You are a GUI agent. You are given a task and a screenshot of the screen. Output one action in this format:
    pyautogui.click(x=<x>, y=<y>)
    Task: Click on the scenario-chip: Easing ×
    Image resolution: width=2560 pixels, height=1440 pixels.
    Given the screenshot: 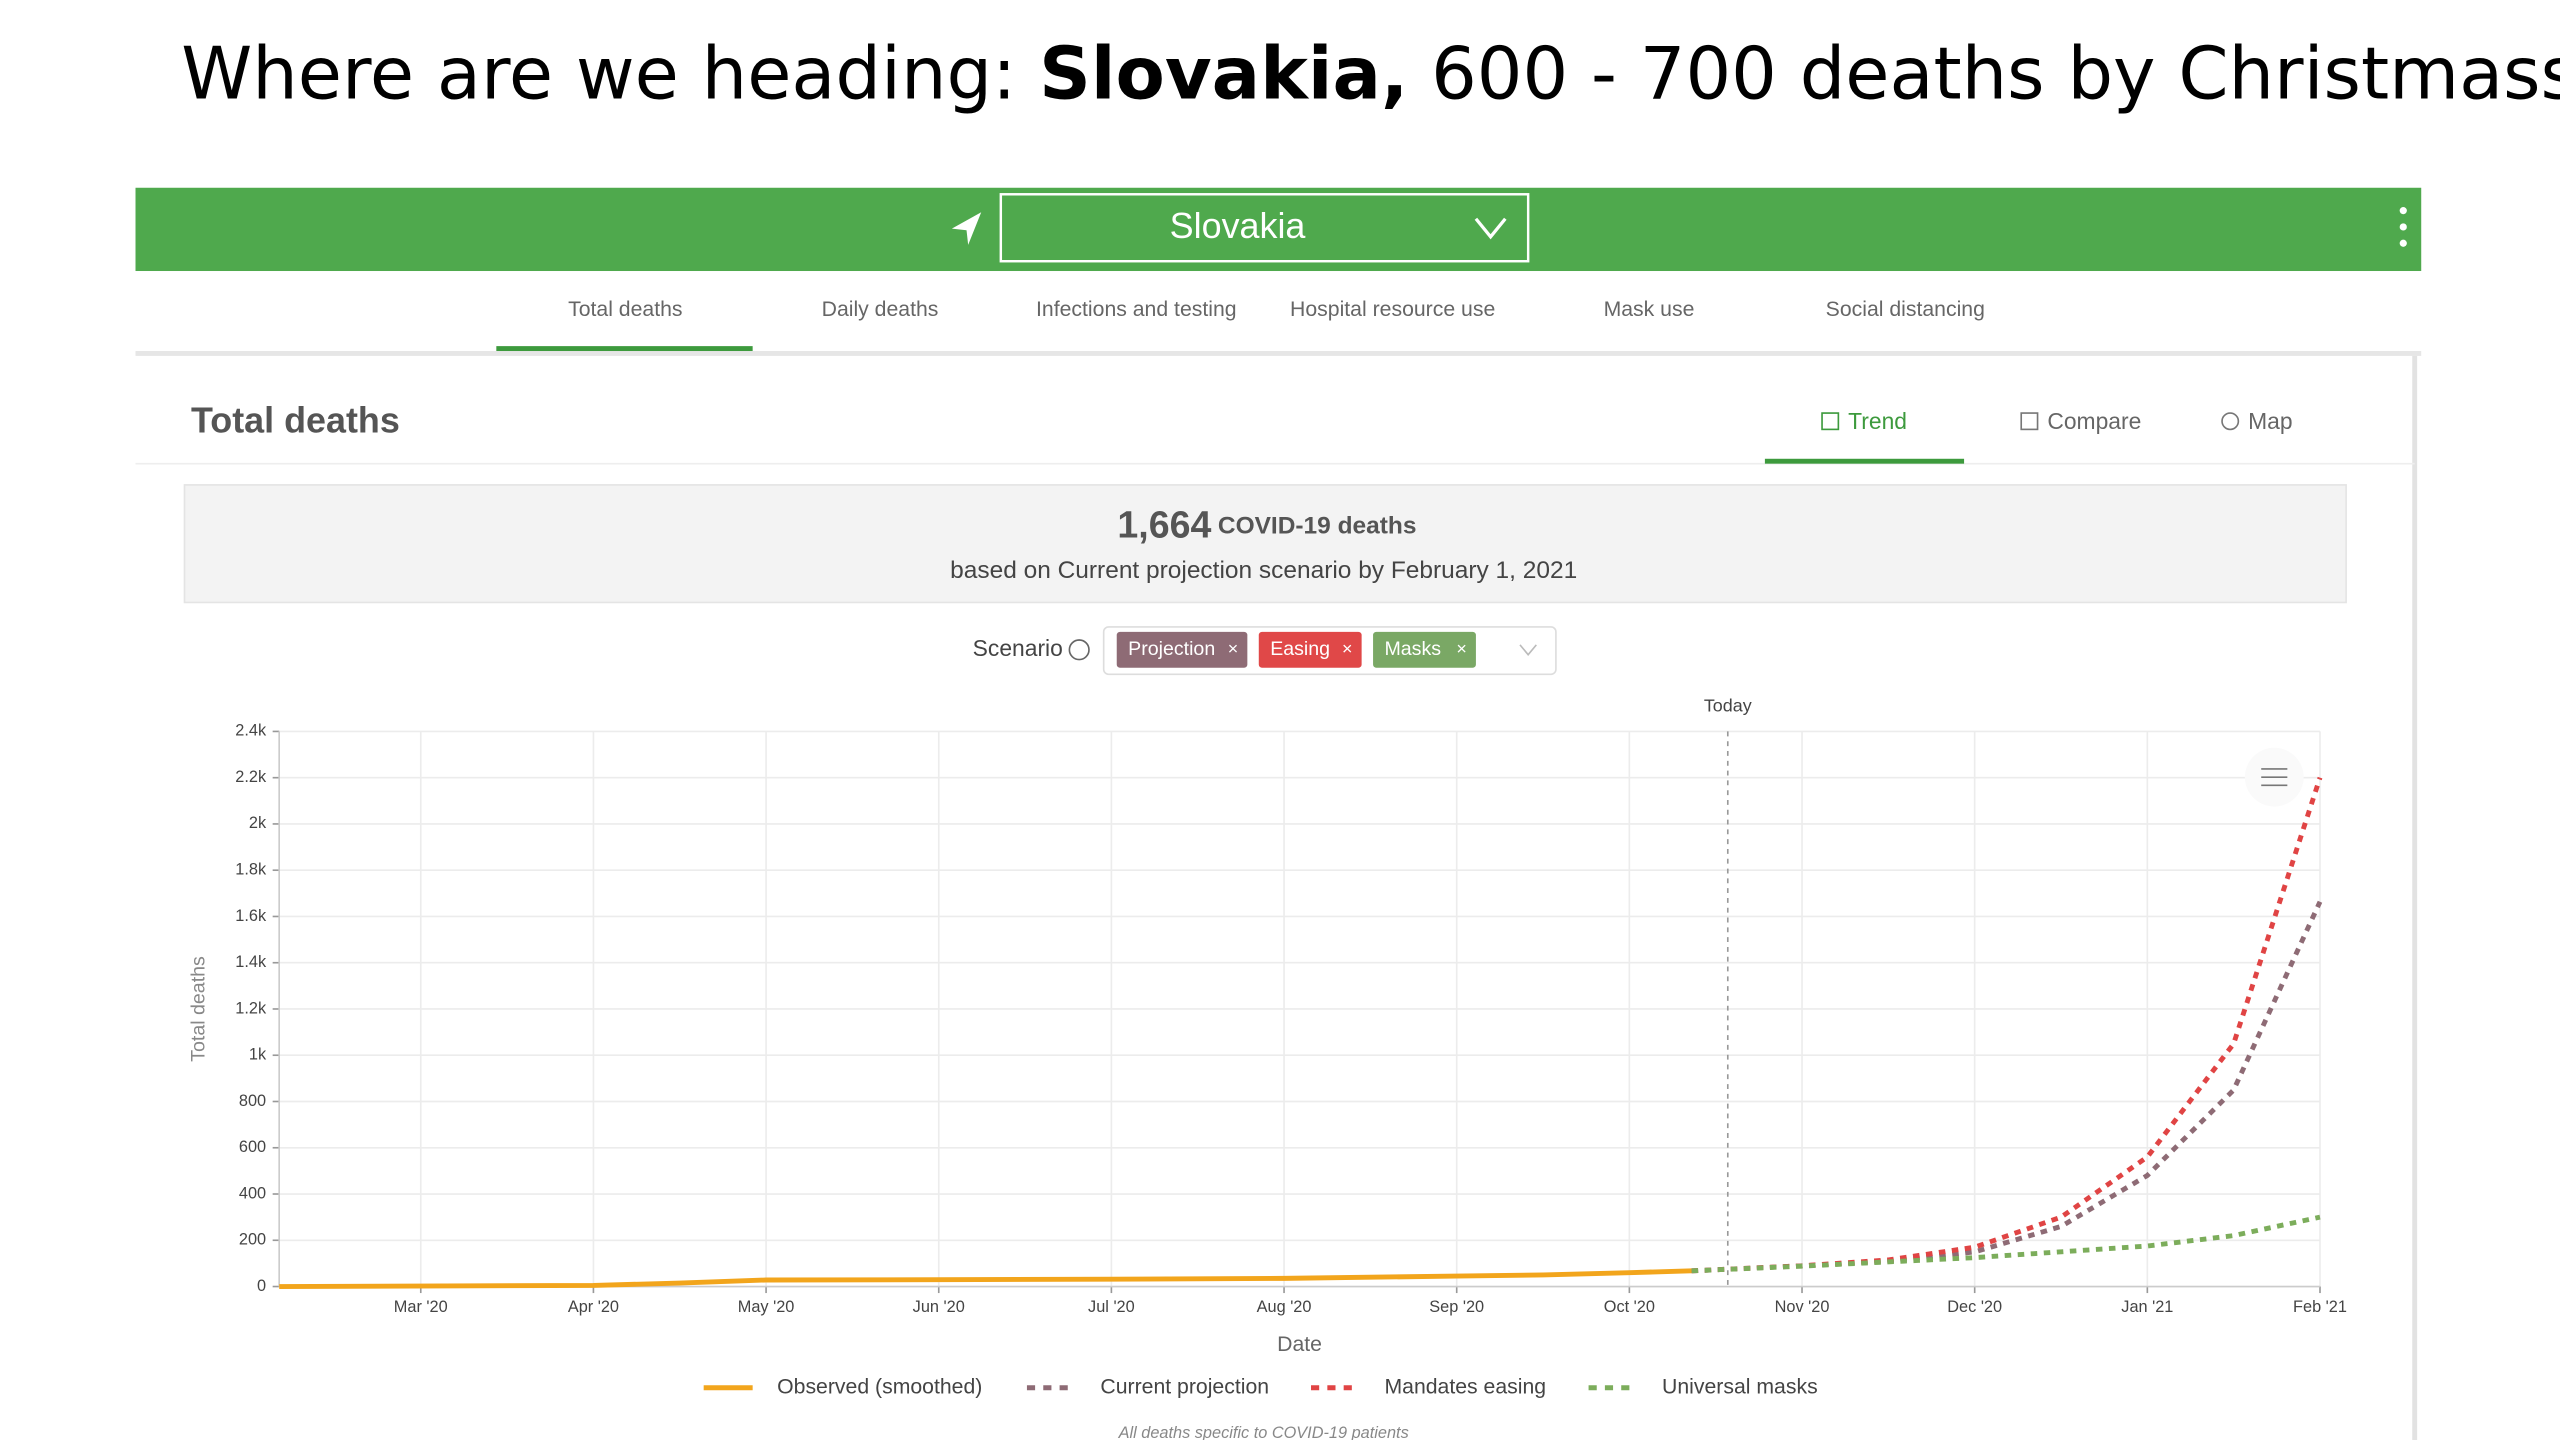 What is the action you would take?
    pyautogui.click(x=1310, y=649)
    